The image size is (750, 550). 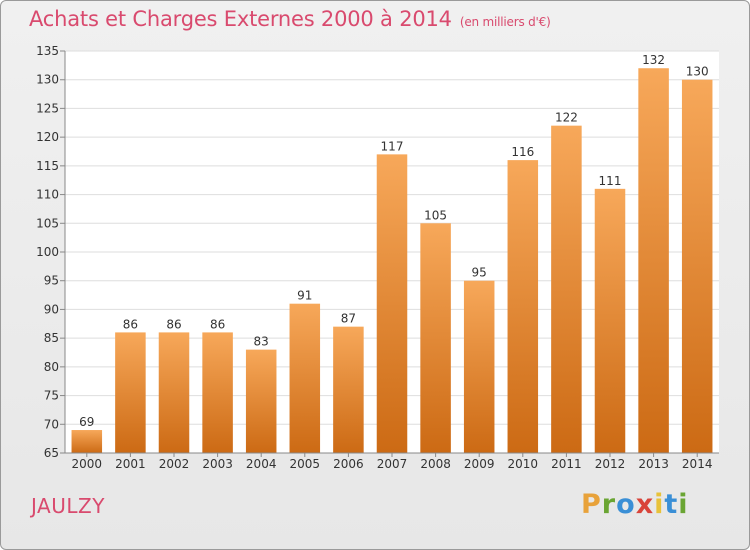 I want to click on data-label: 130, so click(x=697, y=72).